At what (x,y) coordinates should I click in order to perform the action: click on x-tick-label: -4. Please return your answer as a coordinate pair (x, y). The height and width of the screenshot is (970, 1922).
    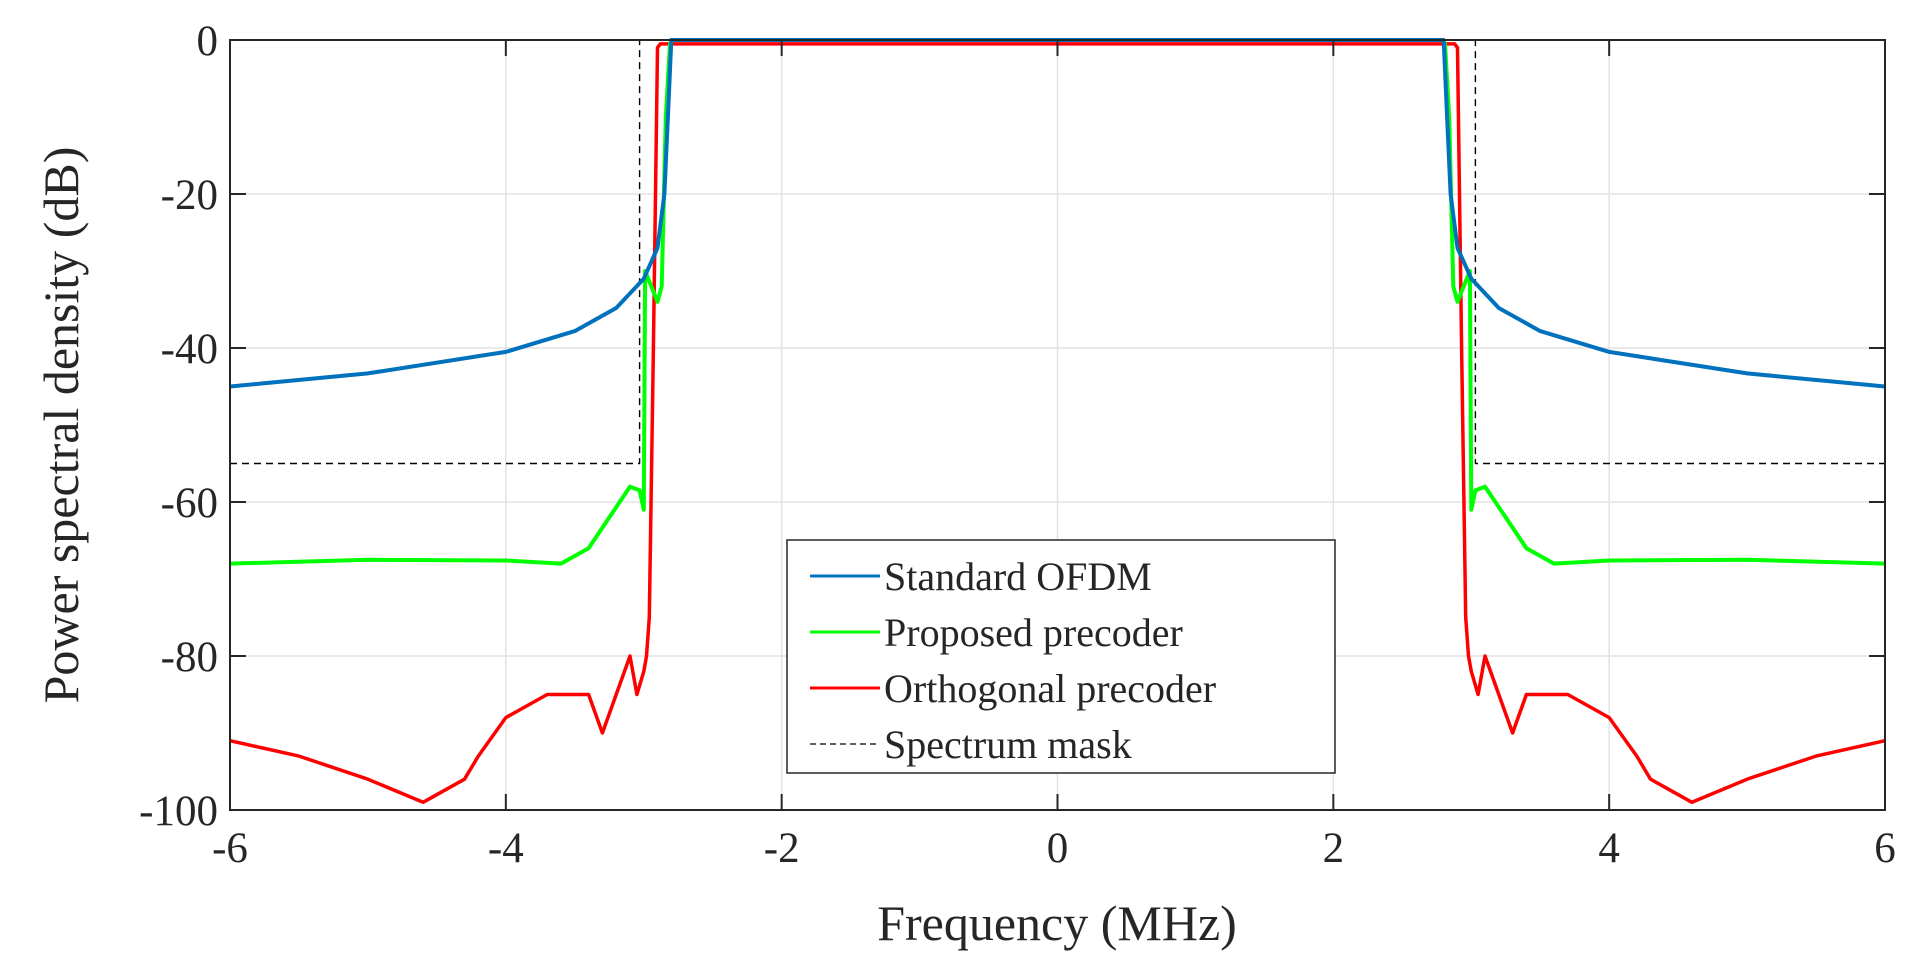
    Looking at the image, I should click on (506, 848).